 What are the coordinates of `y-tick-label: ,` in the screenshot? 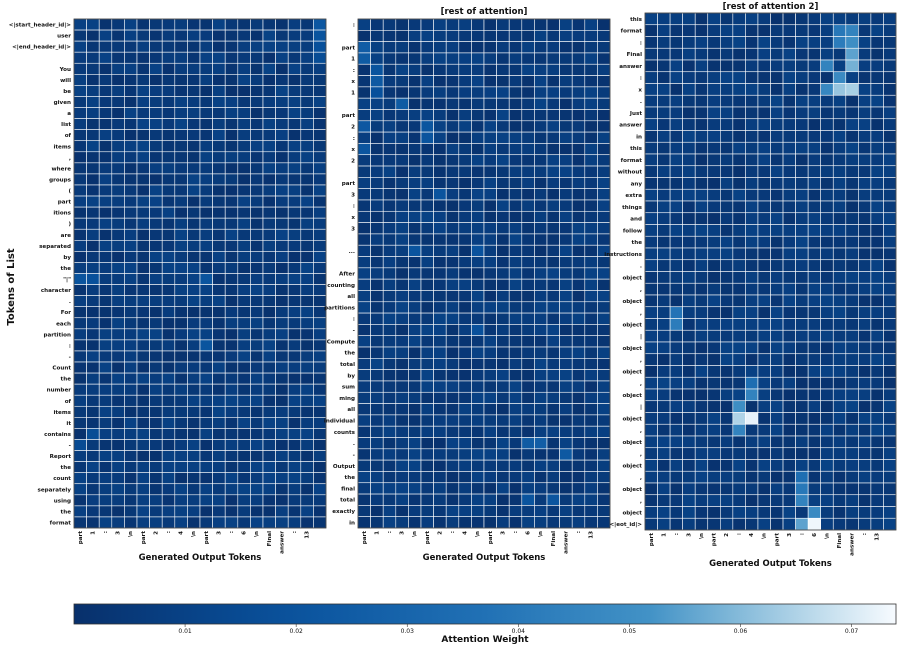 It's located at (641, 455).